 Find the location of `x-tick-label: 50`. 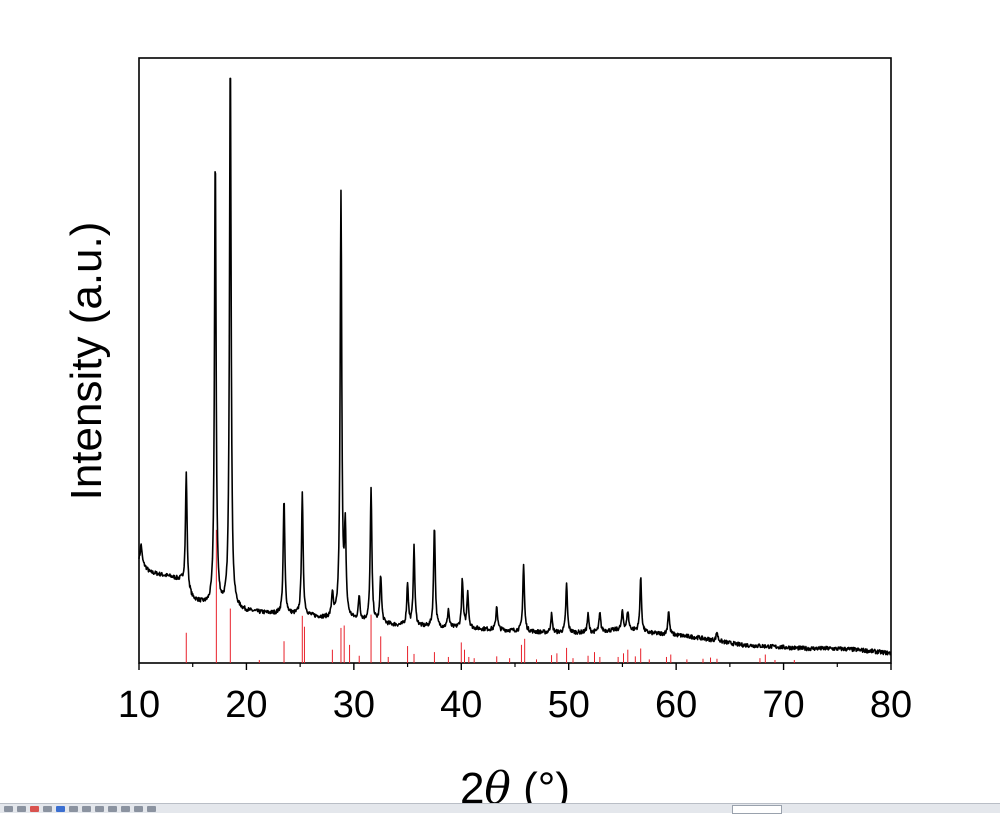

x-tick-label: 50 is located at coordinates (569, 705).